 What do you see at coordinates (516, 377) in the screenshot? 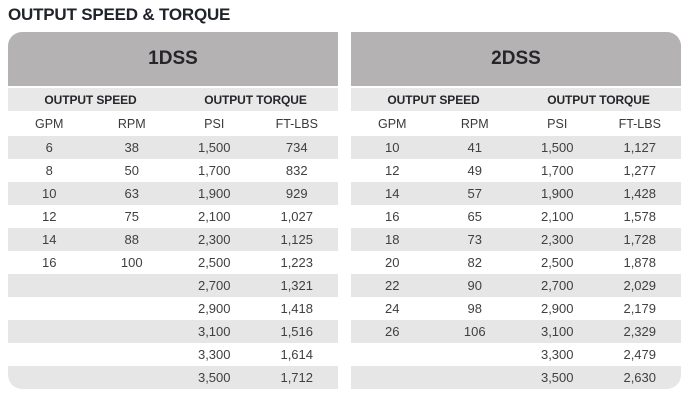
I see `table-row: 3,500 2,630` at bounding box center [516, 377].